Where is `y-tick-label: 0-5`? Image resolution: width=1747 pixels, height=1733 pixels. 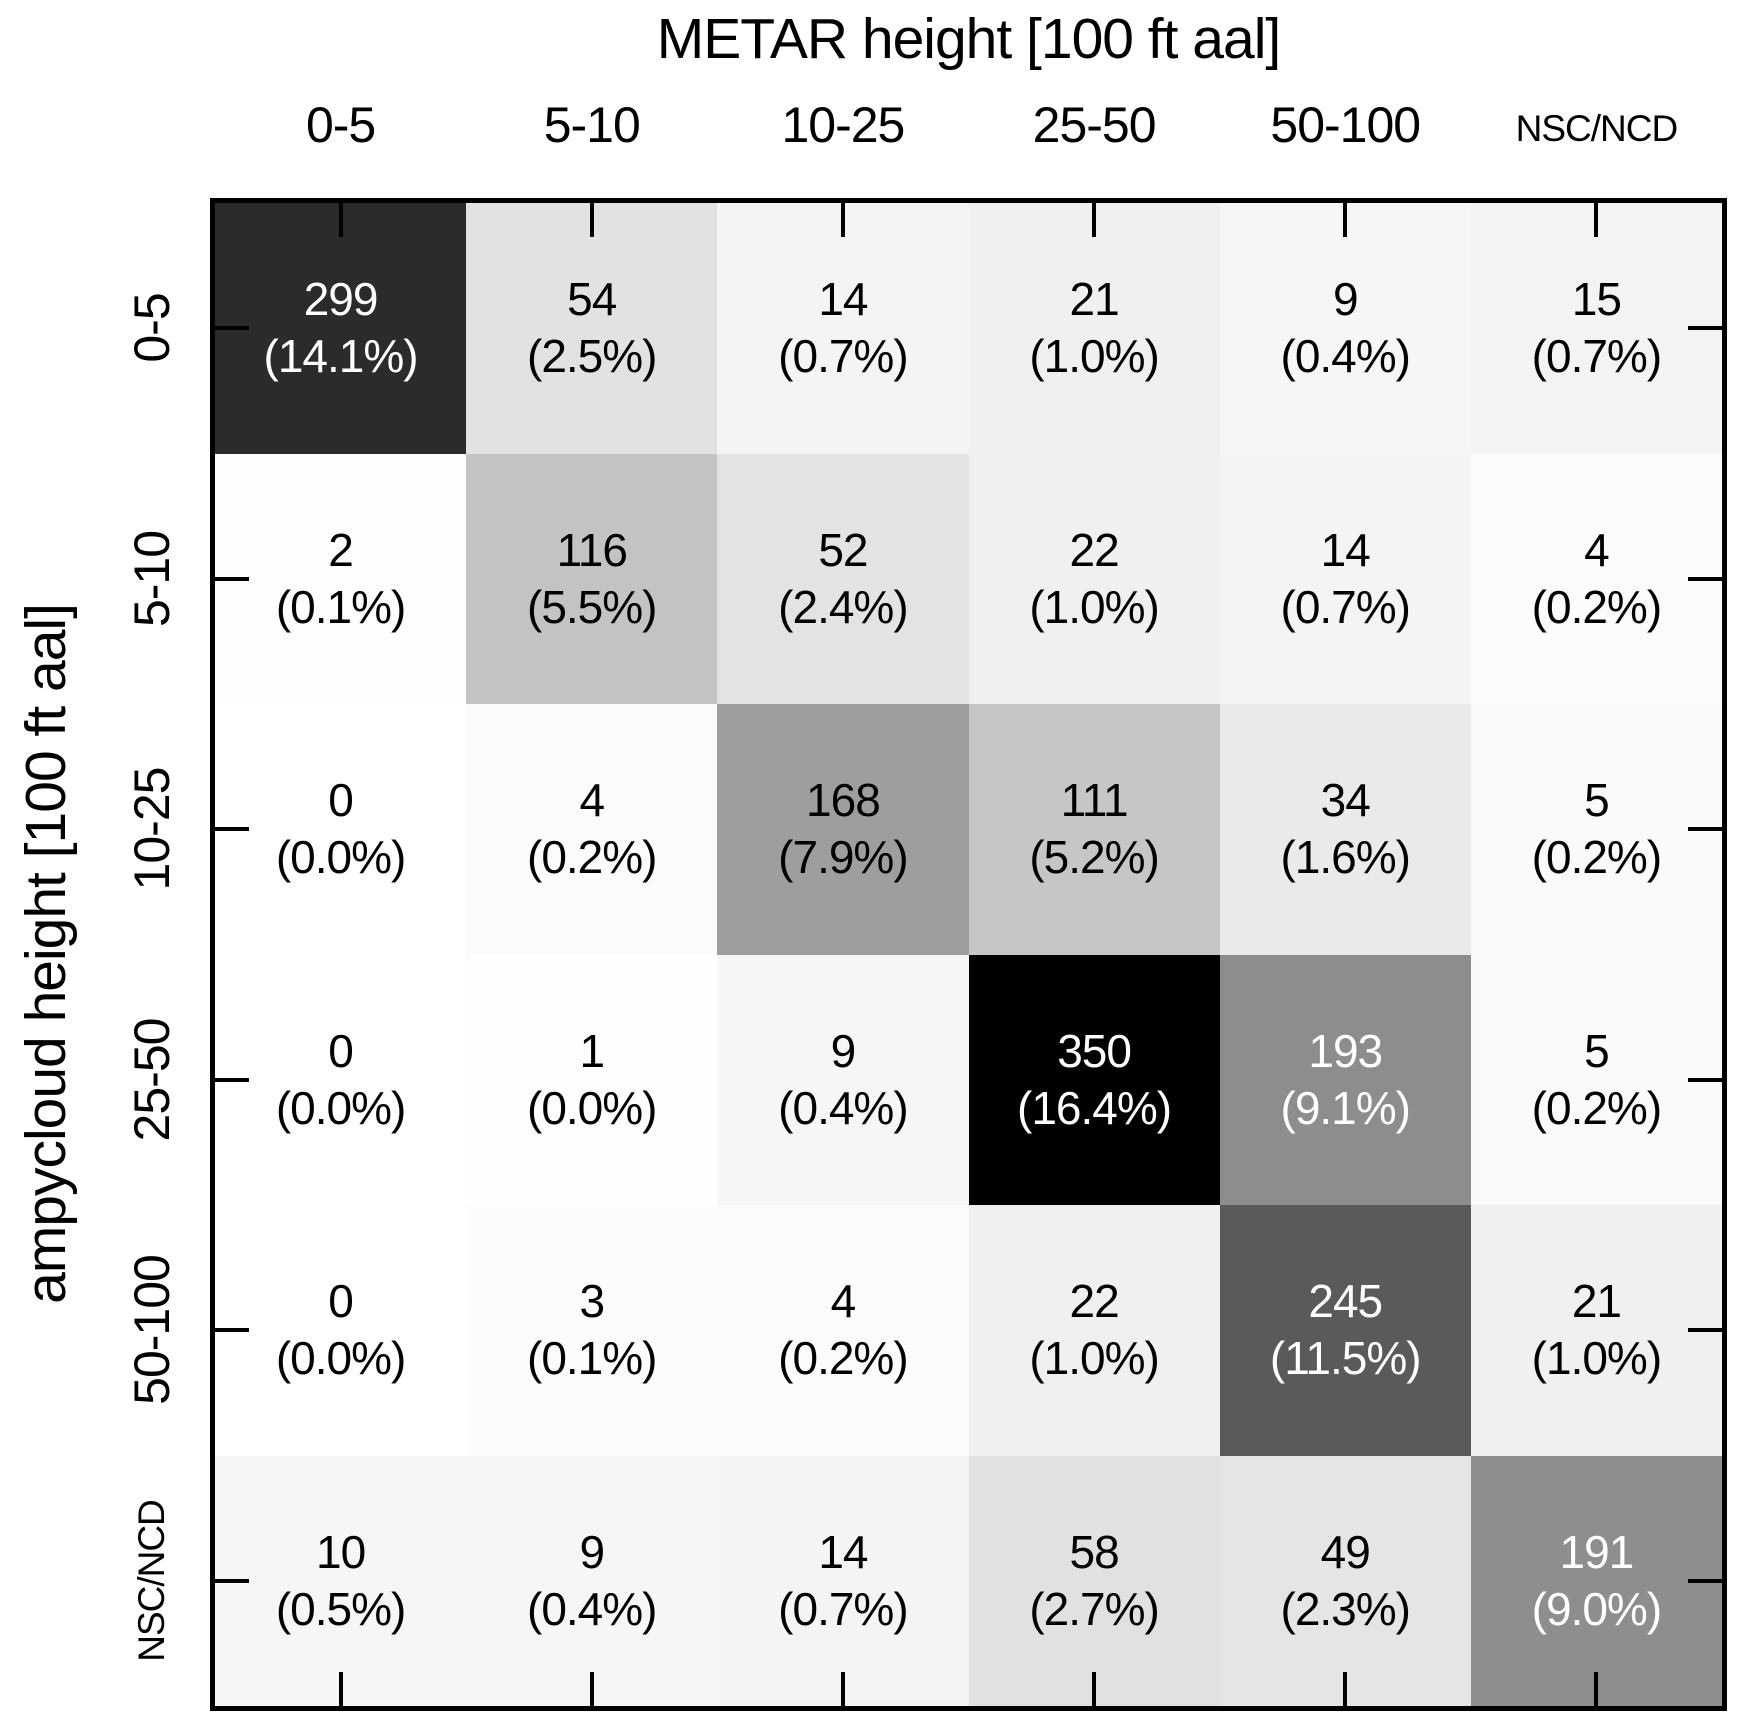 y-tick-label: 0-5 is located at coordinates (152, 328).